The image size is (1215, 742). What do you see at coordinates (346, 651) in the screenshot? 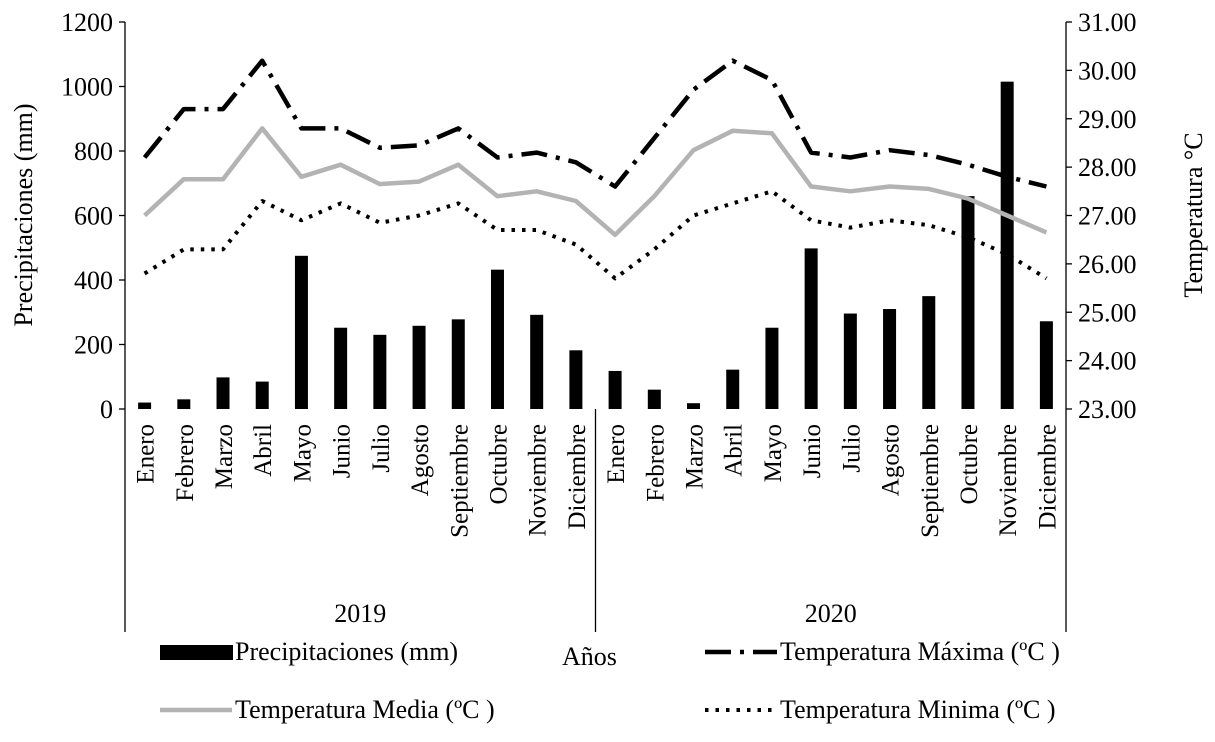
I see `legend-label: Precipitaciones (mm)` at bounding box center [346, 651].